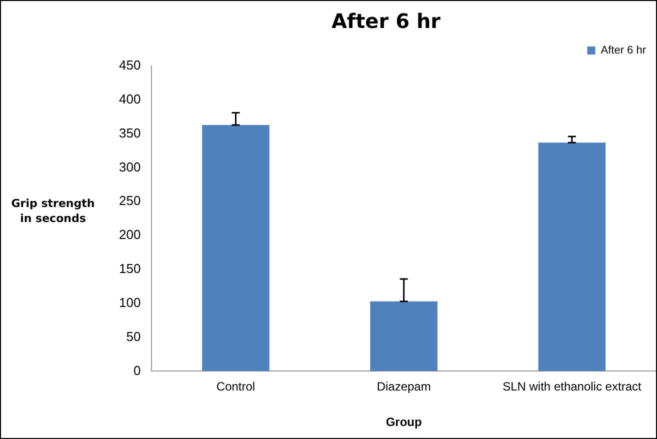 The width and height of the screenshot is (657, 439). What do you see at coordinates (129, 302) in the screenshot?
I see `y-tick-label: 100` at bounding box center [129, 302].